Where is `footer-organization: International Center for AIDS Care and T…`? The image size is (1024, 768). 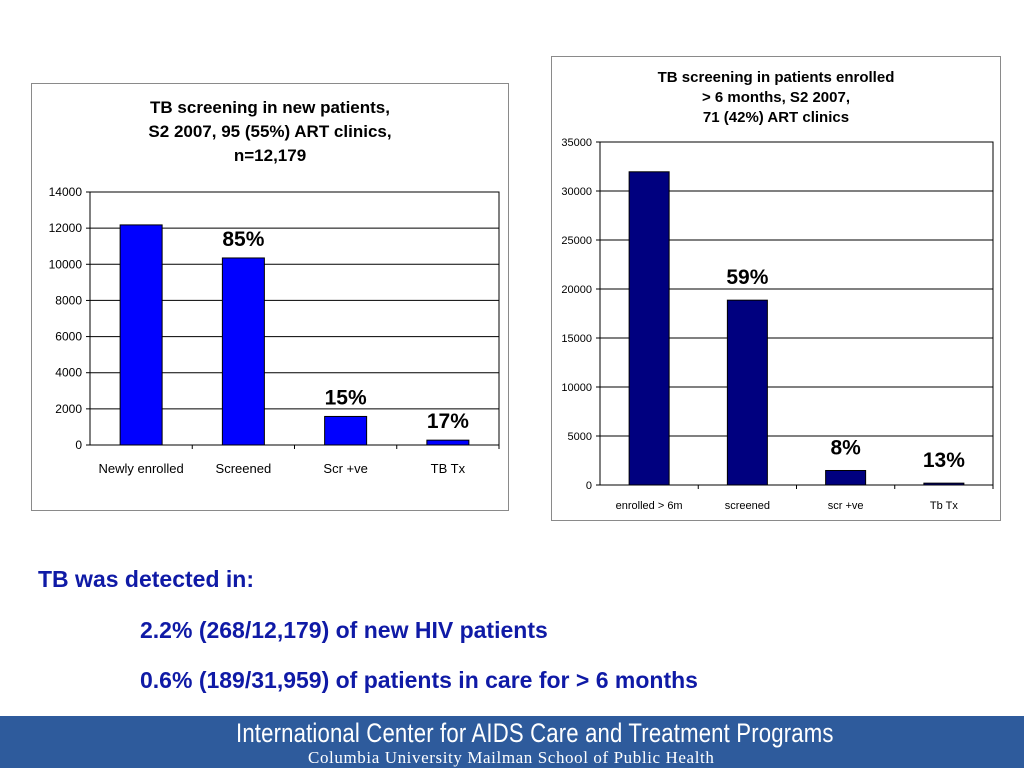 footer-organization: International Center for AIDS Care and T… is located at coordinates (535, 733).